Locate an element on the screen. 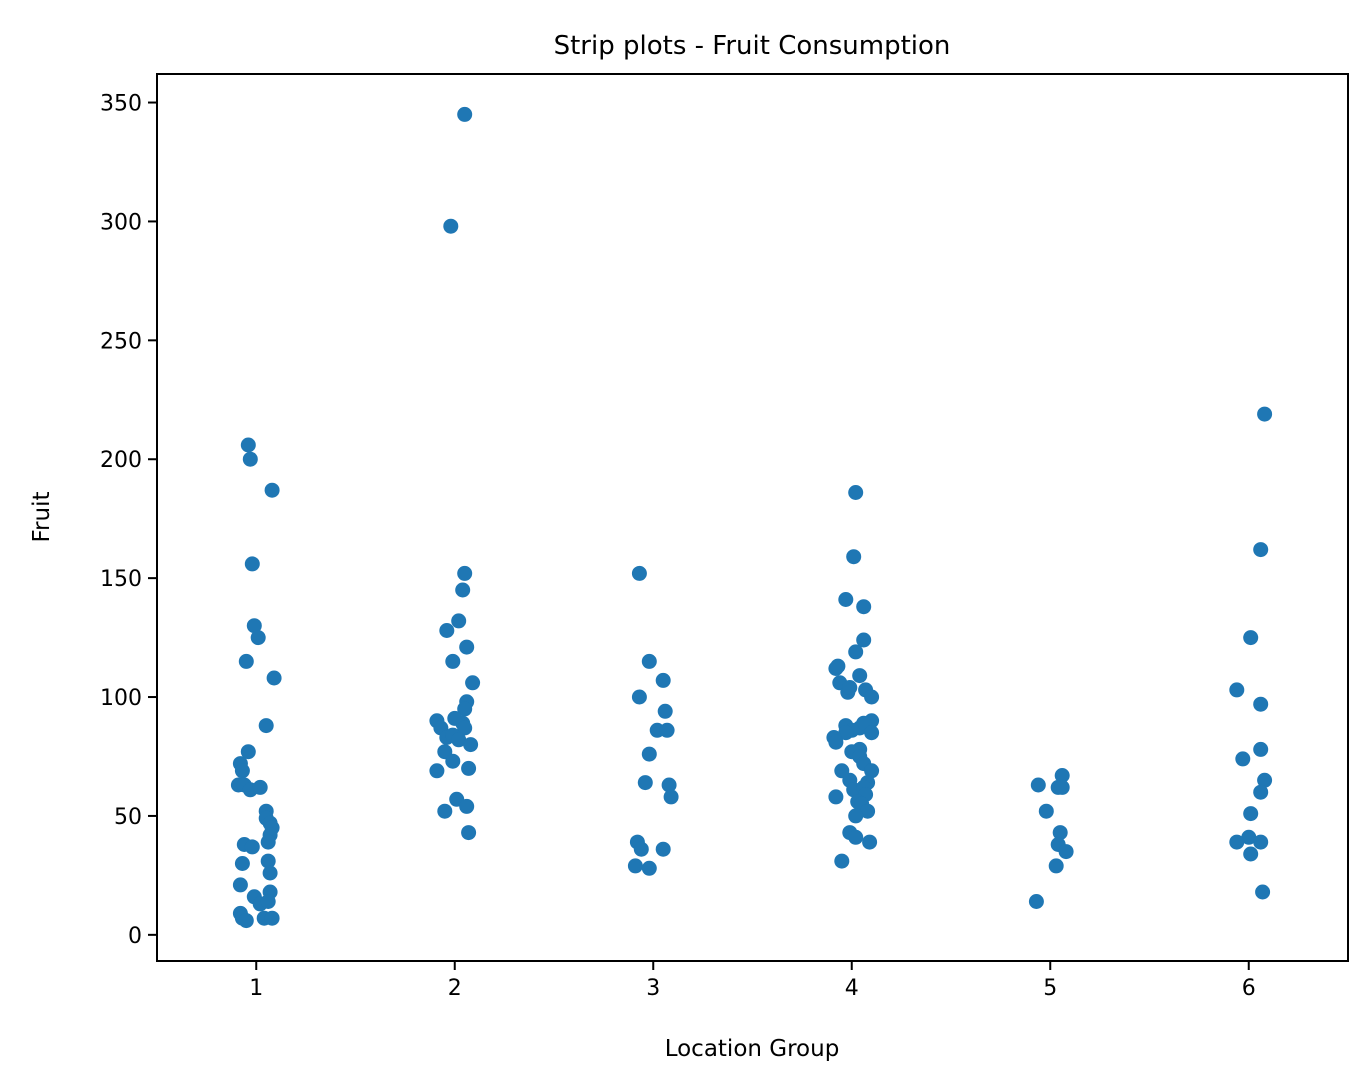 The width and height of the screenshot is (1371, 1092). x-tick-label: 5 is located at coordinates (1050, 988).